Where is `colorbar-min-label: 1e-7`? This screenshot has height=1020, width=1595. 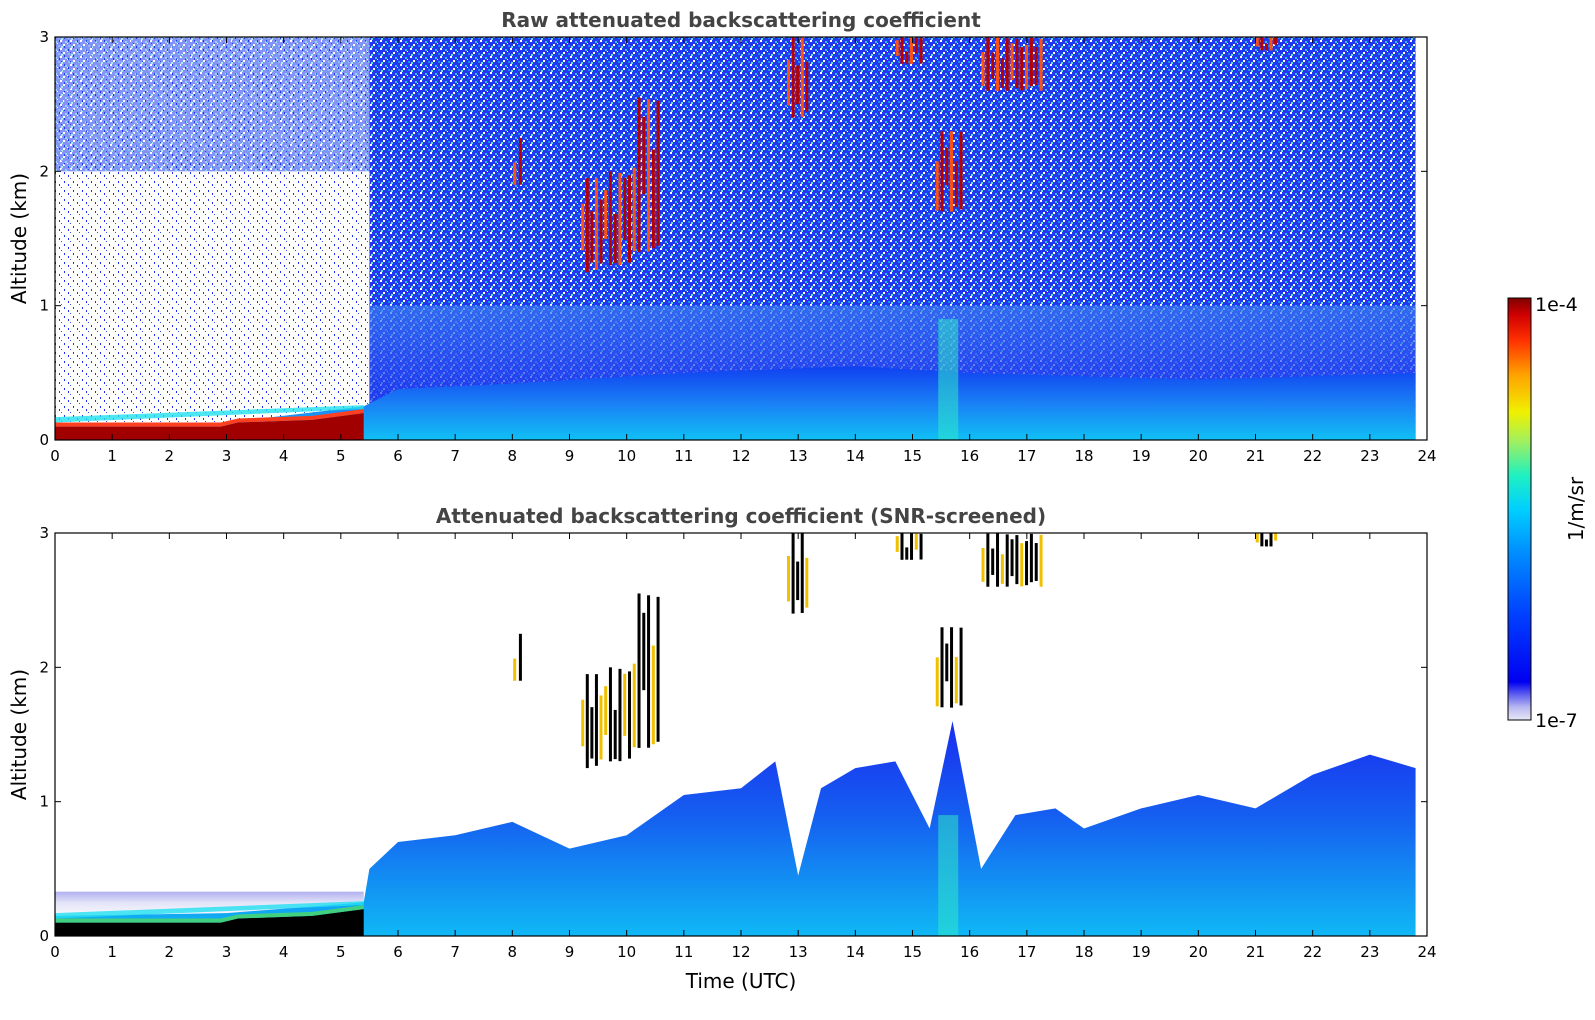 colorbar-min-label: 1e-7 is located at coordinates (1556, 721).